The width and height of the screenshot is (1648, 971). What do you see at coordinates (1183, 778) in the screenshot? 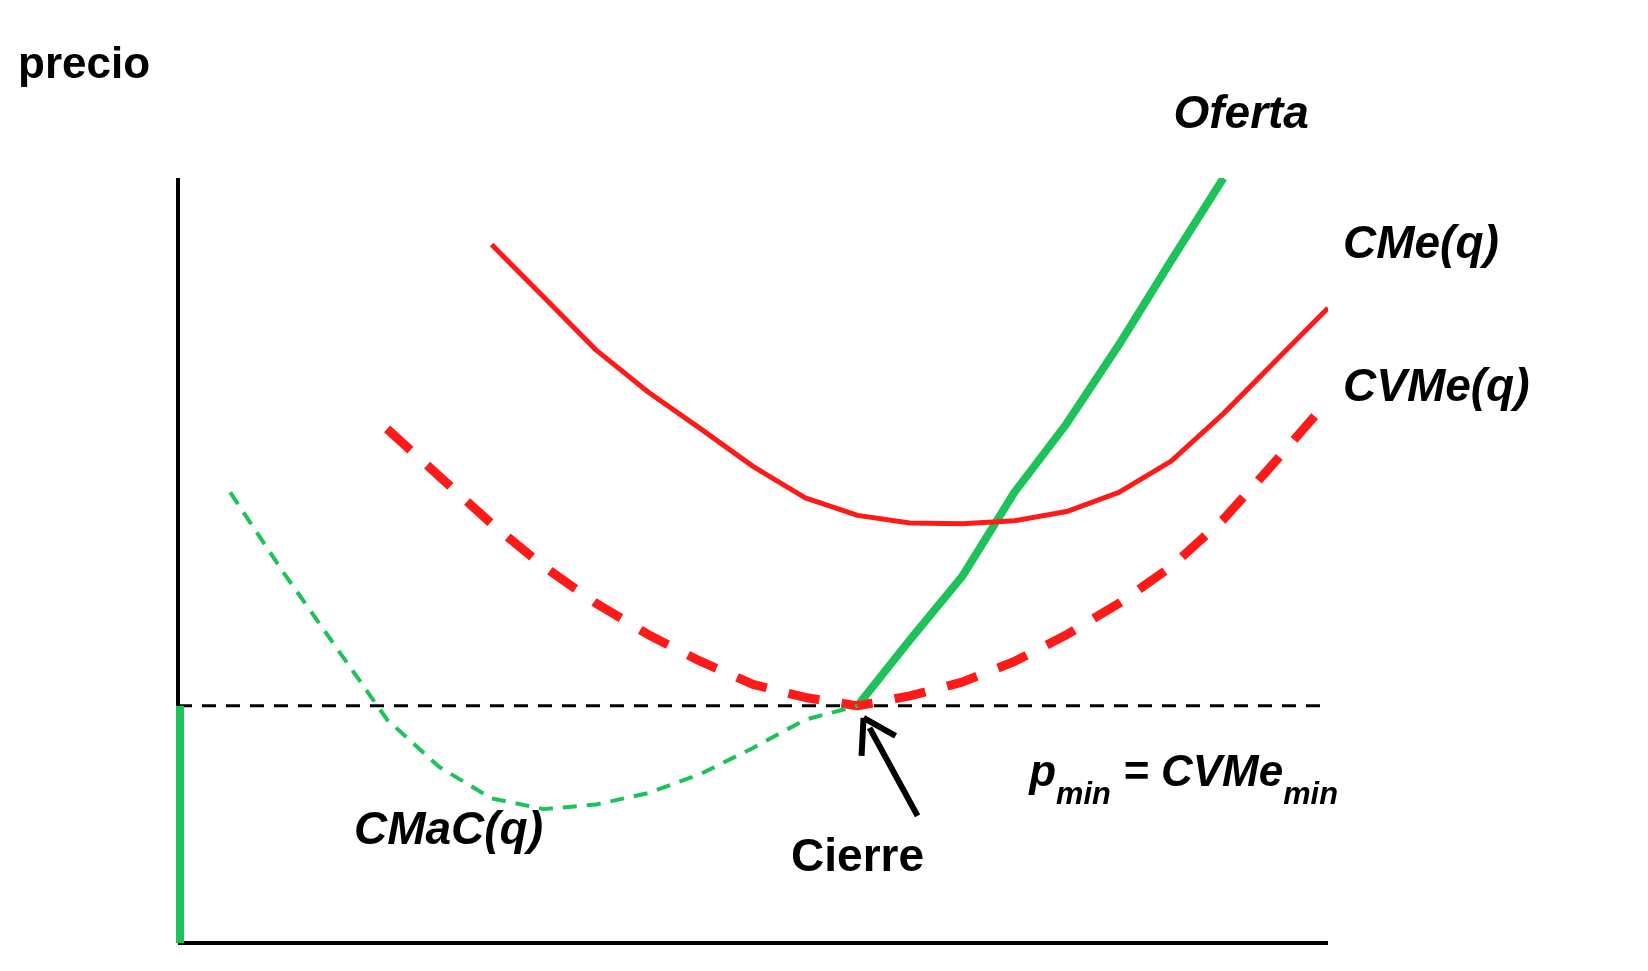
I see `ref-line-label: p$_{min}$ = CVMe$_{min}$` at bounding box center [1183, 778].